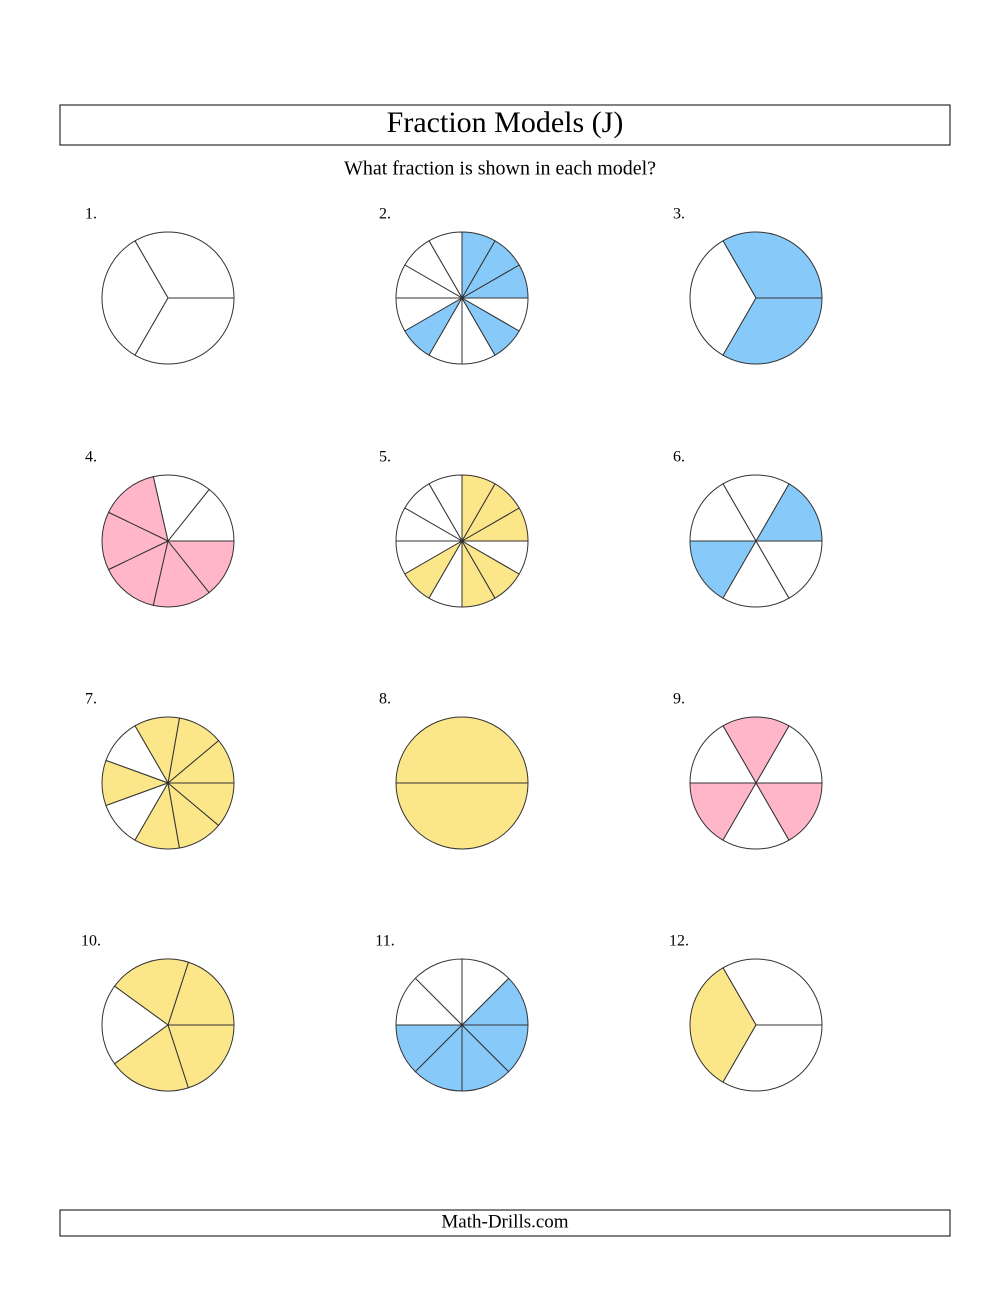 This screenshot has height=1294, width=1000. I want to click on title-box, so click(505, 125).